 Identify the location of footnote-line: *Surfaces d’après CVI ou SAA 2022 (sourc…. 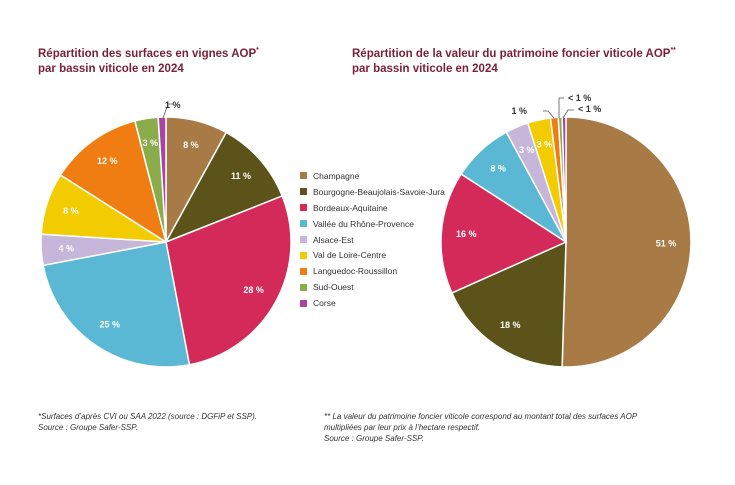
(148, 416).